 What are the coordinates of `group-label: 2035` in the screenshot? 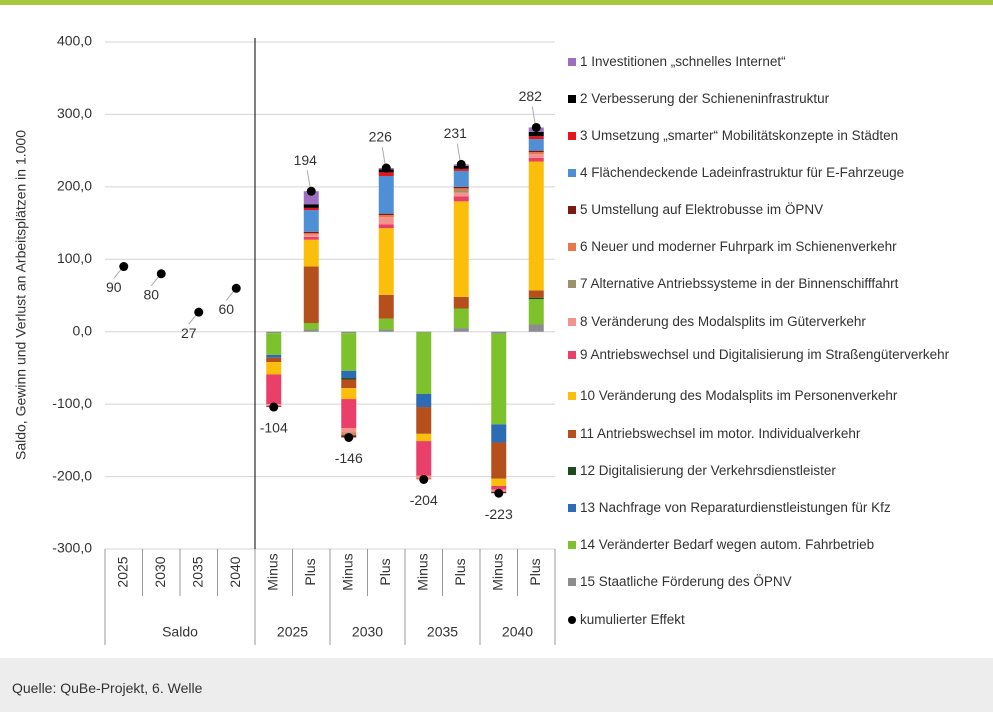 It's located at (442, 632).